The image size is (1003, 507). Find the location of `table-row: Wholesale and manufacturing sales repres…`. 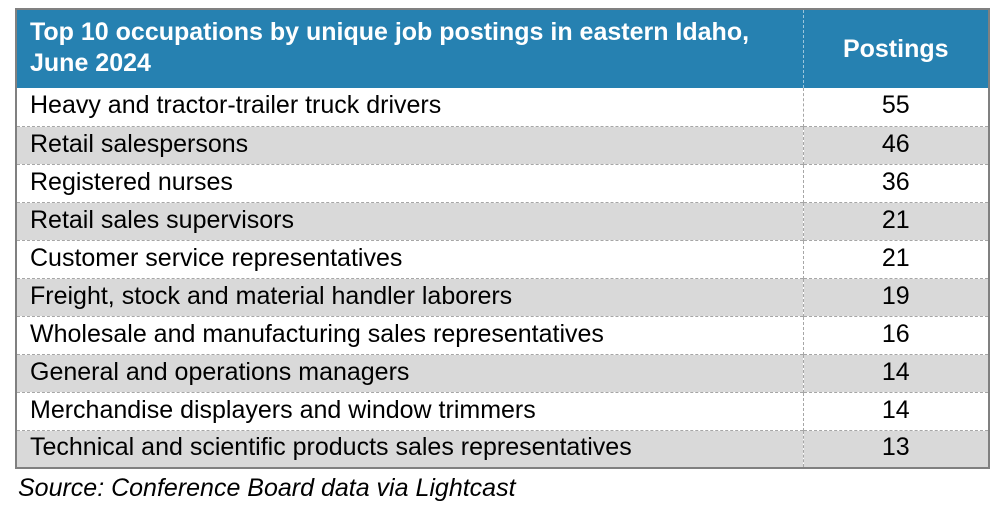

table-row: Wholesale and manufacturing sales repres… is located at coordinates (502, 334).